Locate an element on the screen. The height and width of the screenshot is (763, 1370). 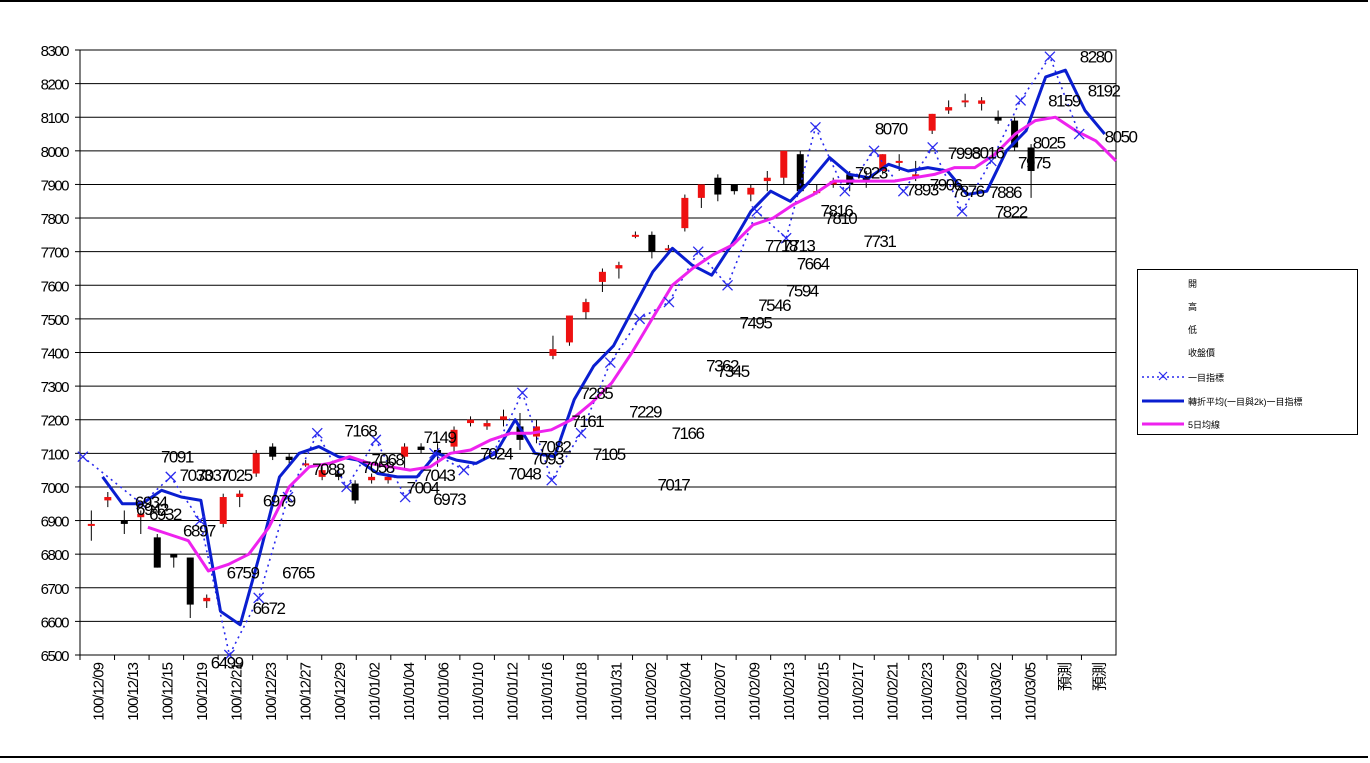
x-tick-label: 預測 is located at coordinates (1100, 677).